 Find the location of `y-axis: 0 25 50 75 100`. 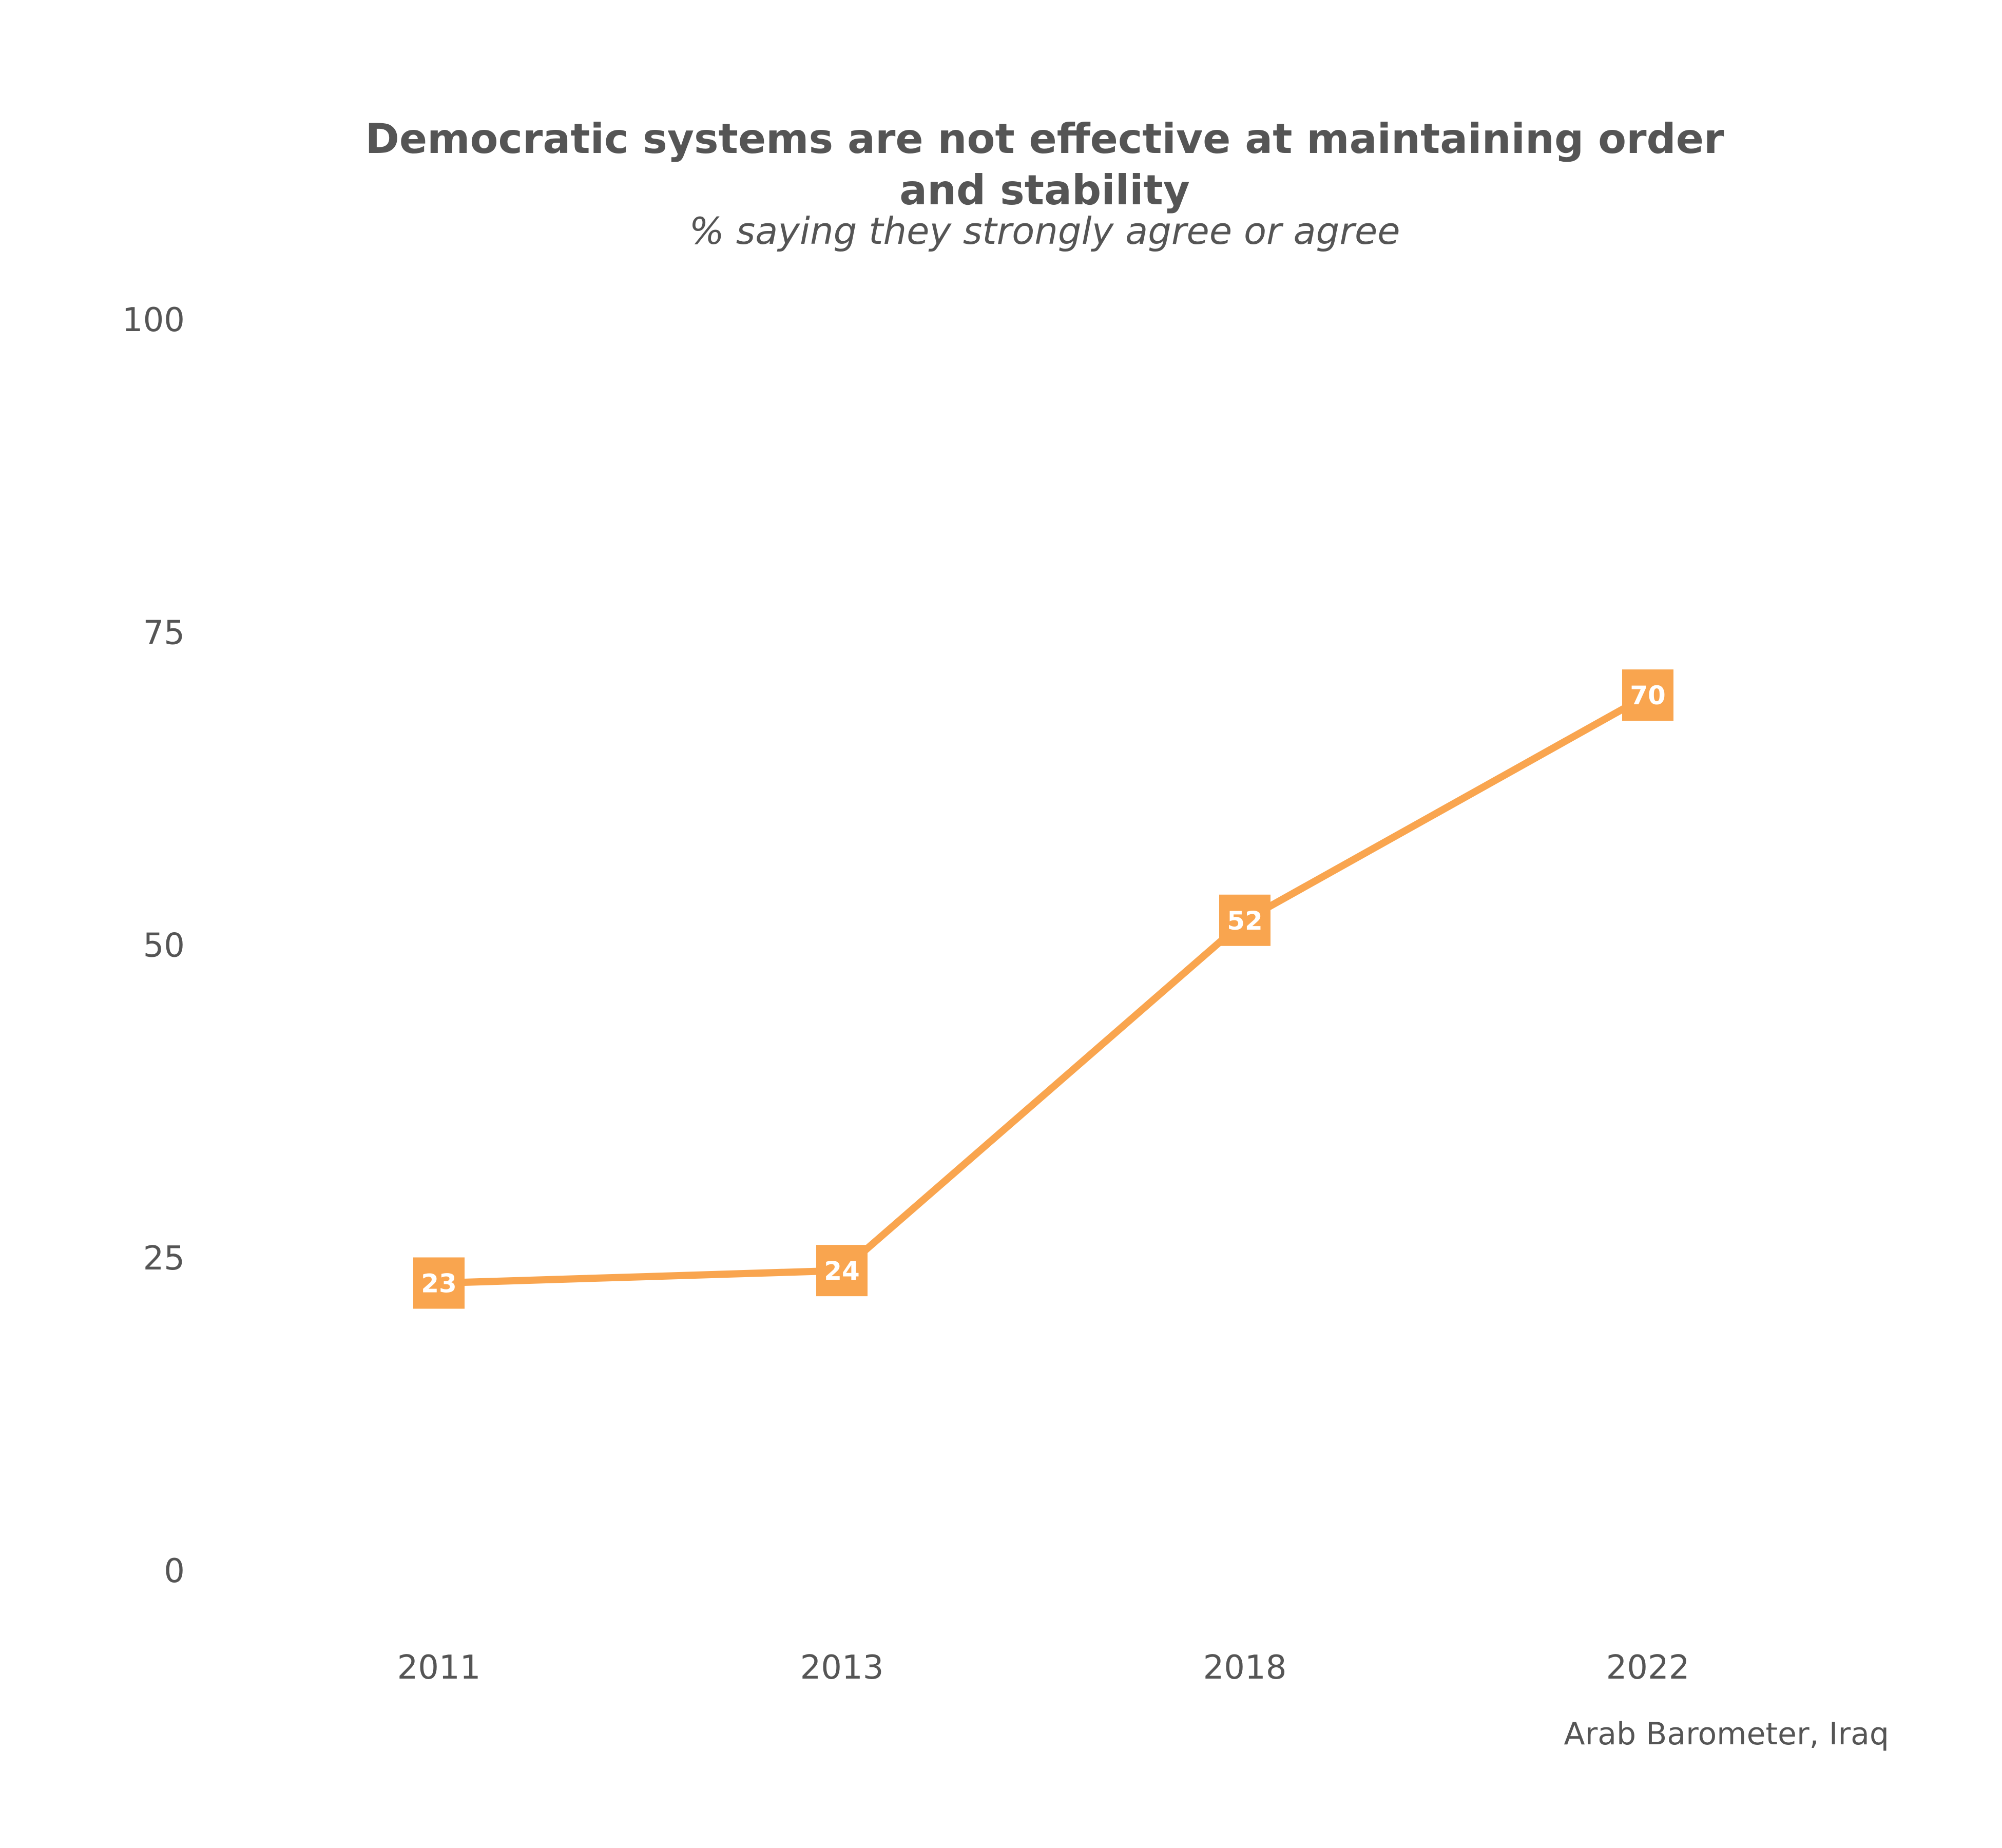

y-axis: 0 25 50 75 100 is located at coordinates (153, 945).